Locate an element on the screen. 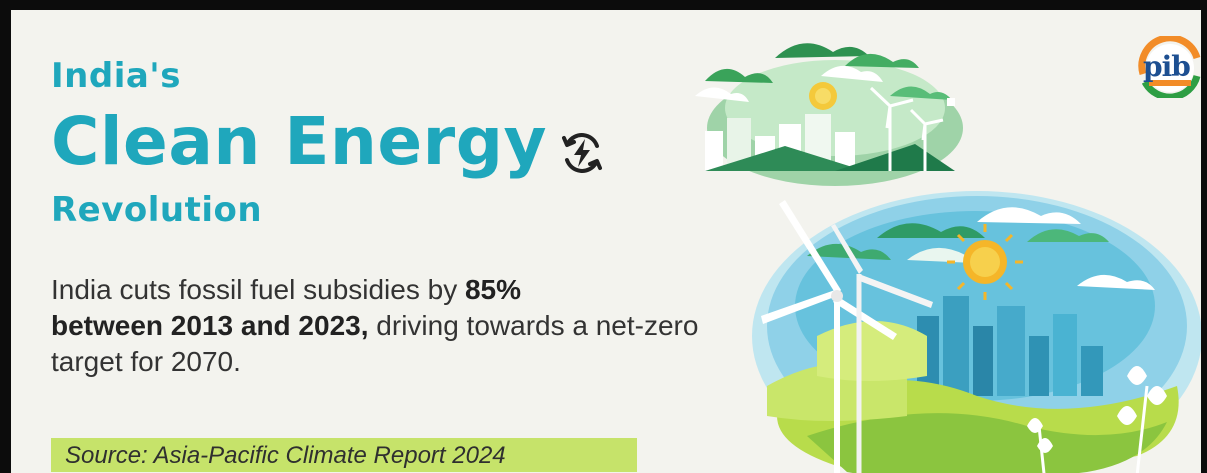  title-line-3: Revolution is located at coordinates (157, 210).